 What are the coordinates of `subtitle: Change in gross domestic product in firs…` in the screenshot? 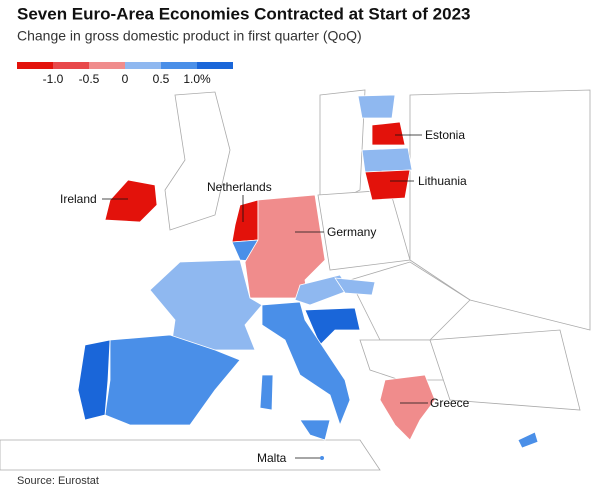 It's located at (189, 36).